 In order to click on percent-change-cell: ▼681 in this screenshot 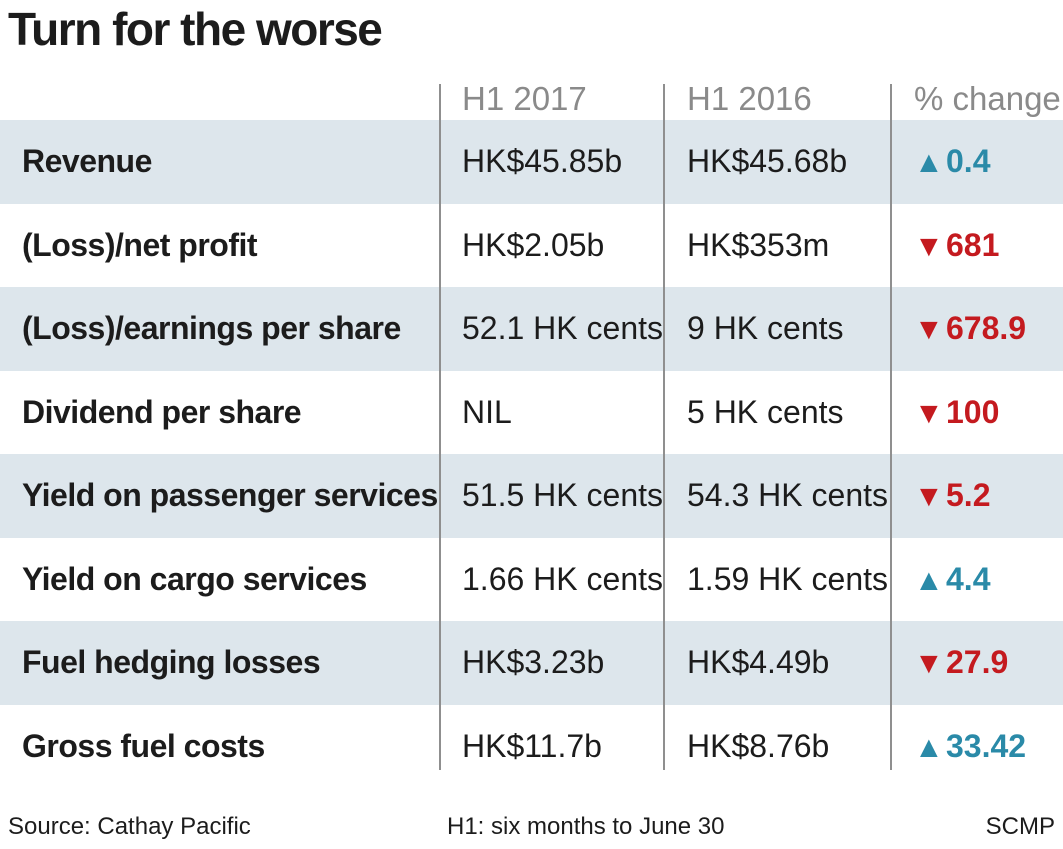, I will do `click(956, 246)`.